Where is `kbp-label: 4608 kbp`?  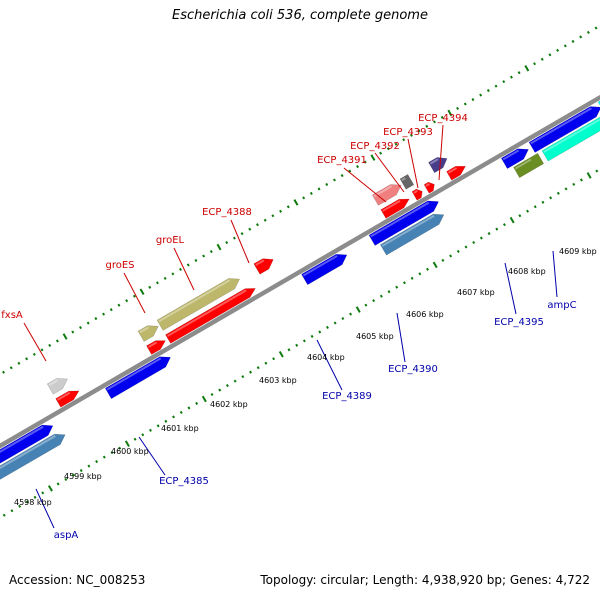
kbp-label: 4608 kbp is located at coordinates (527, 271).